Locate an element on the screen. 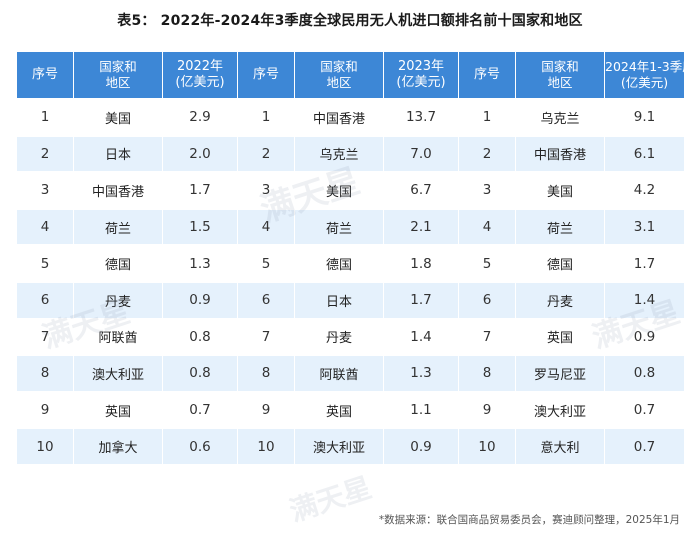 Image resolution: width=700 pixels, height=534 pixels. rank-2022-cell: 5 is located at coordinates (45, 262).